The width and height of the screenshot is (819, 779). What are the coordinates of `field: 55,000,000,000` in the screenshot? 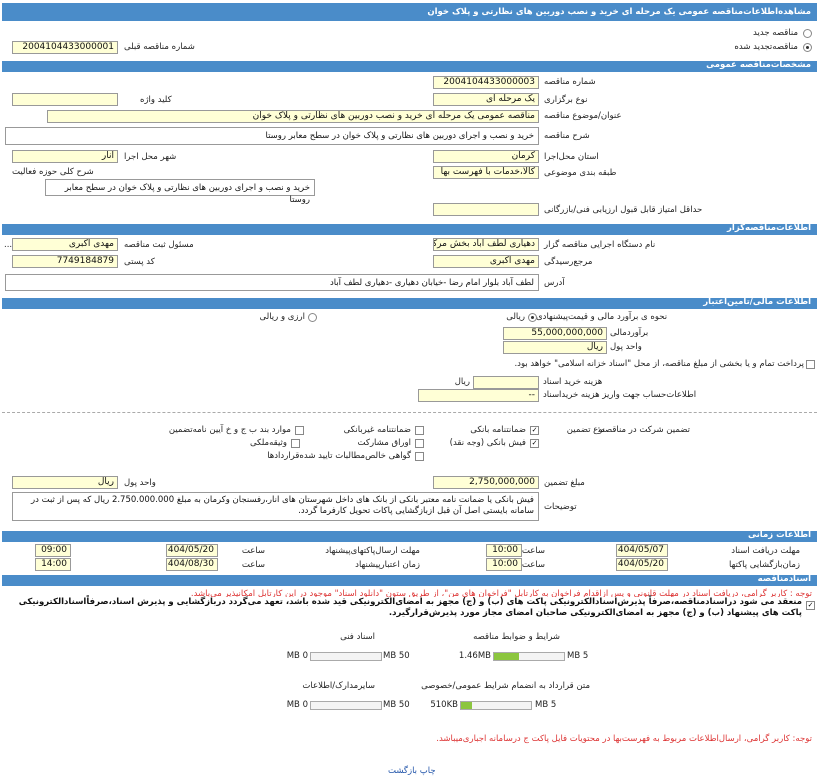 It's located at (555, 333).